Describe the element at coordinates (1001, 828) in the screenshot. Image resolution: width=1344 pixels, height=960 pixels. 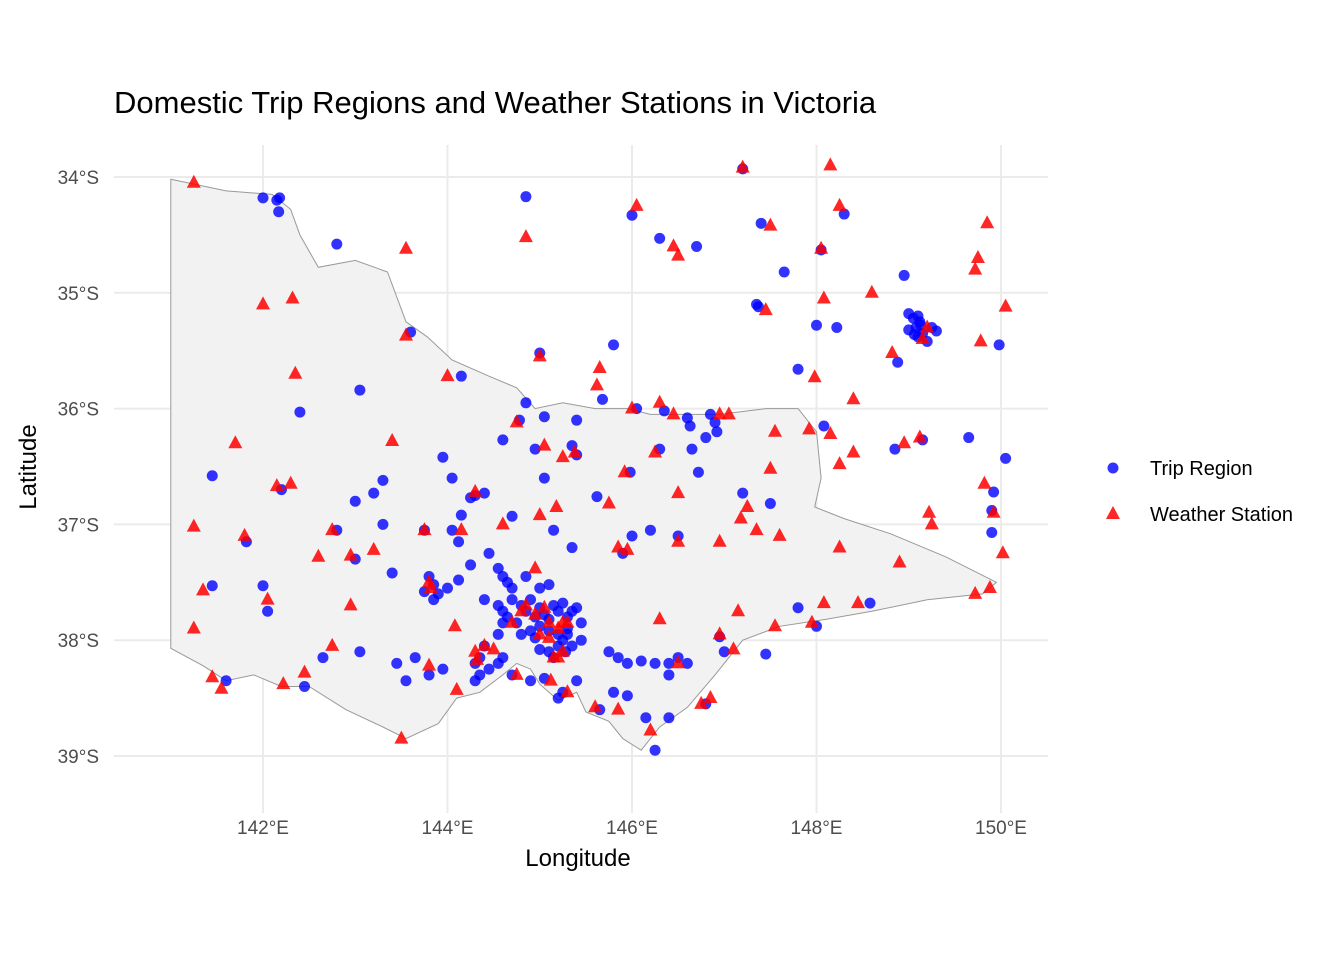
I see `x-tick-label: 150°E` at that location.